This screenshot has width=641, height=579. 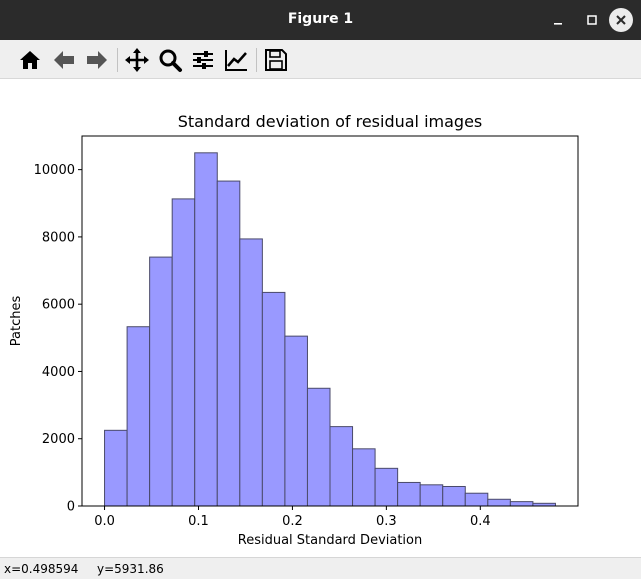 I want to click on y-tick-label: 10000, so click(x=54, y=170).